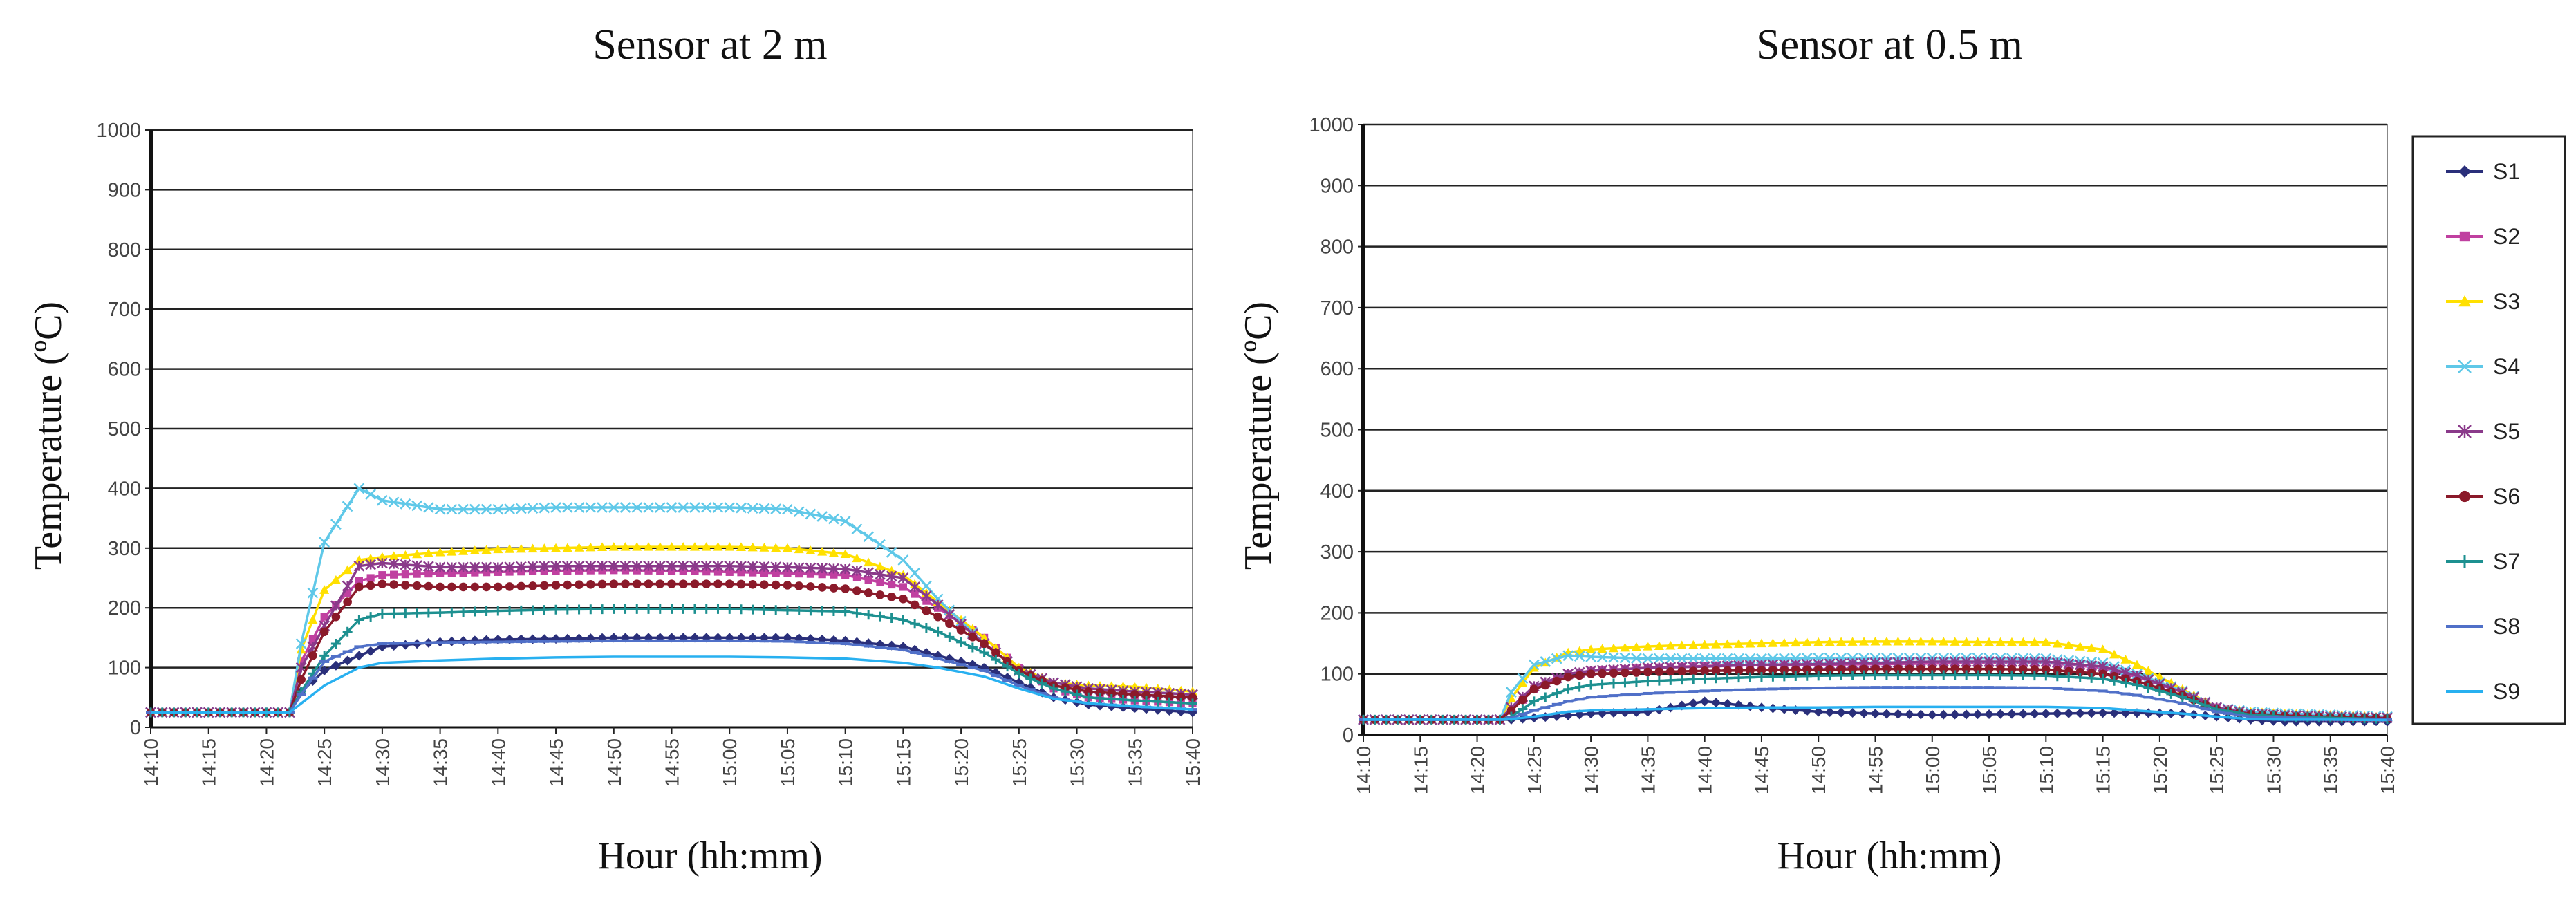 The image size is (2576, 914). What do you see at coordinates (324, 670) in the screenshot?
I see `chart-left-point-s1` at bounding box center [324, 670].